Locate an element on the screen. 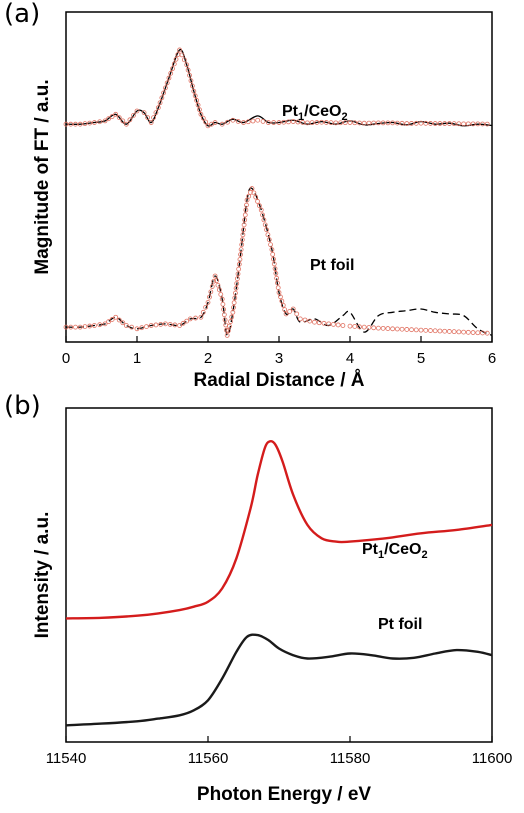 The height and width of the screenshot is (813, 524). series-line-pt-foil is located at coordinates (279, 680).